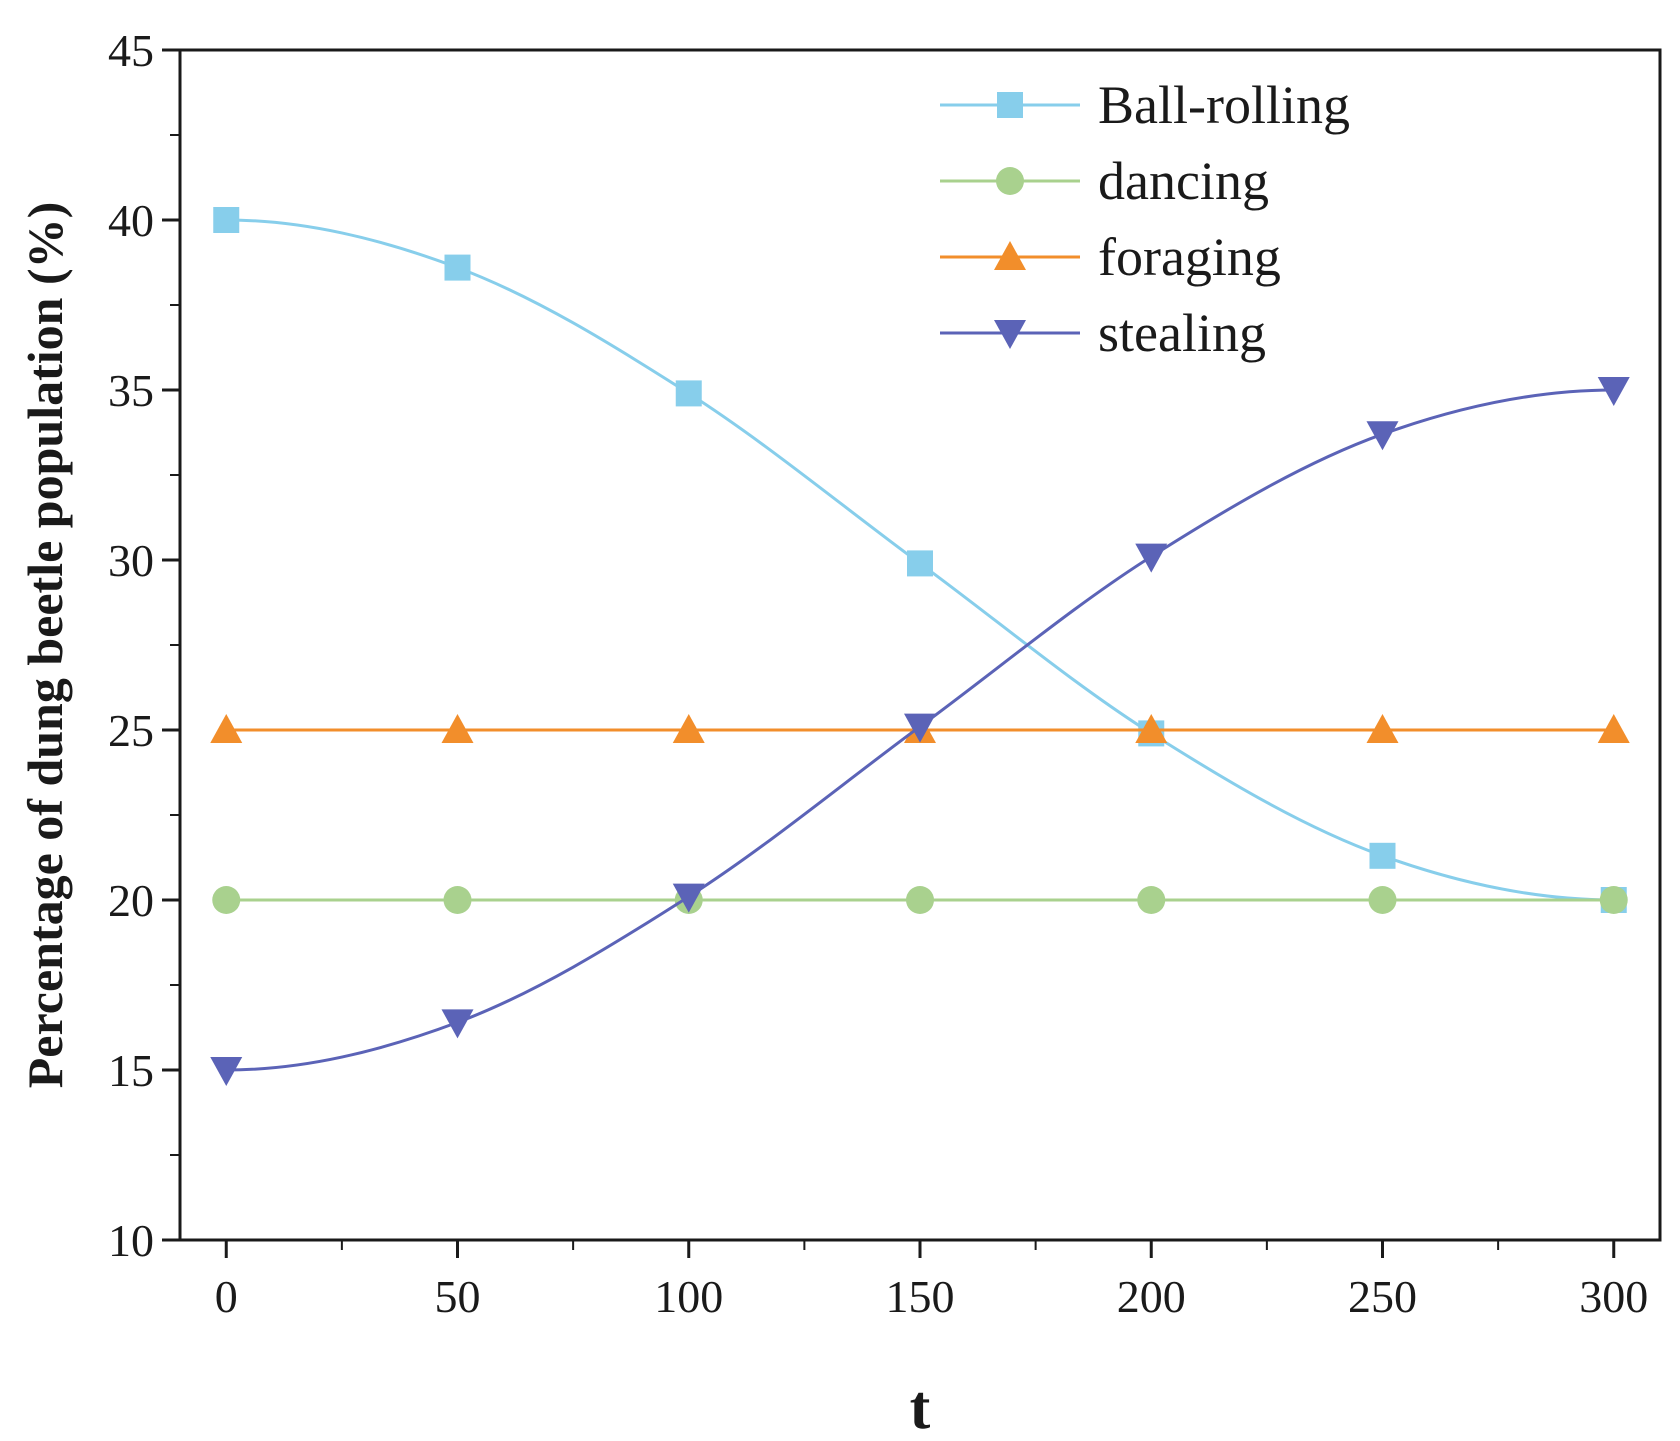 The image size is (1680, 1441). What do you see at coordinates (131, 50) in the screenshot?
I see `y-tick-label: 45` at bounding box center [131, 50].